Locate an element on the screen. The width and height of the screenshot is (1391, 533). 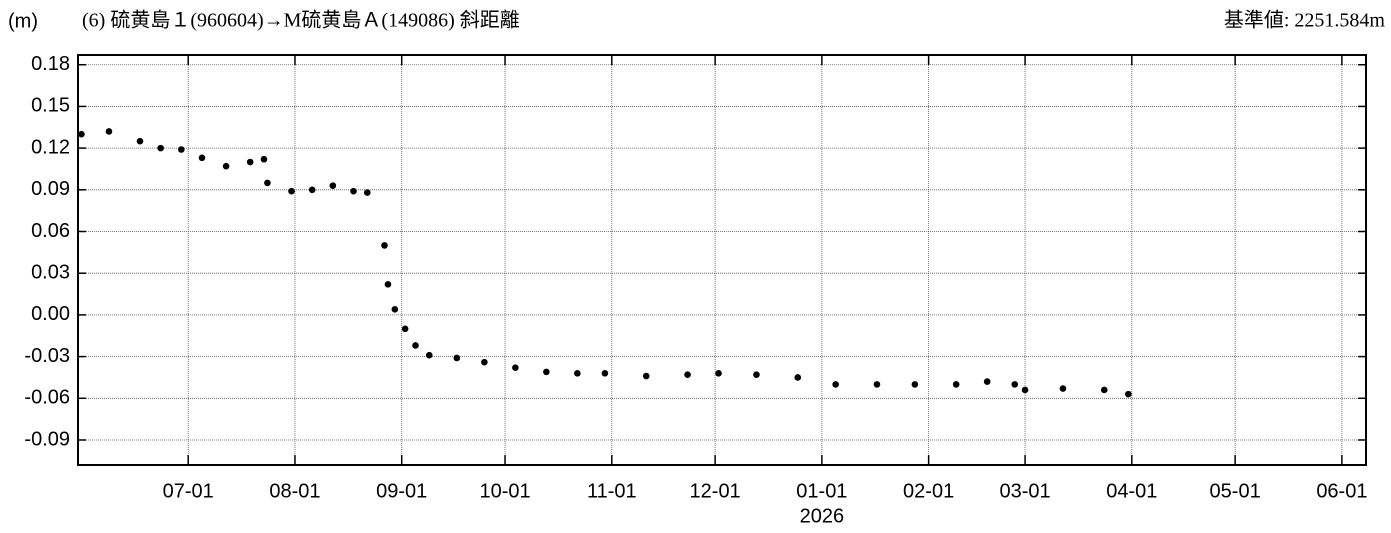
x-year-label: 2026 is located at coordinates (822, 516).